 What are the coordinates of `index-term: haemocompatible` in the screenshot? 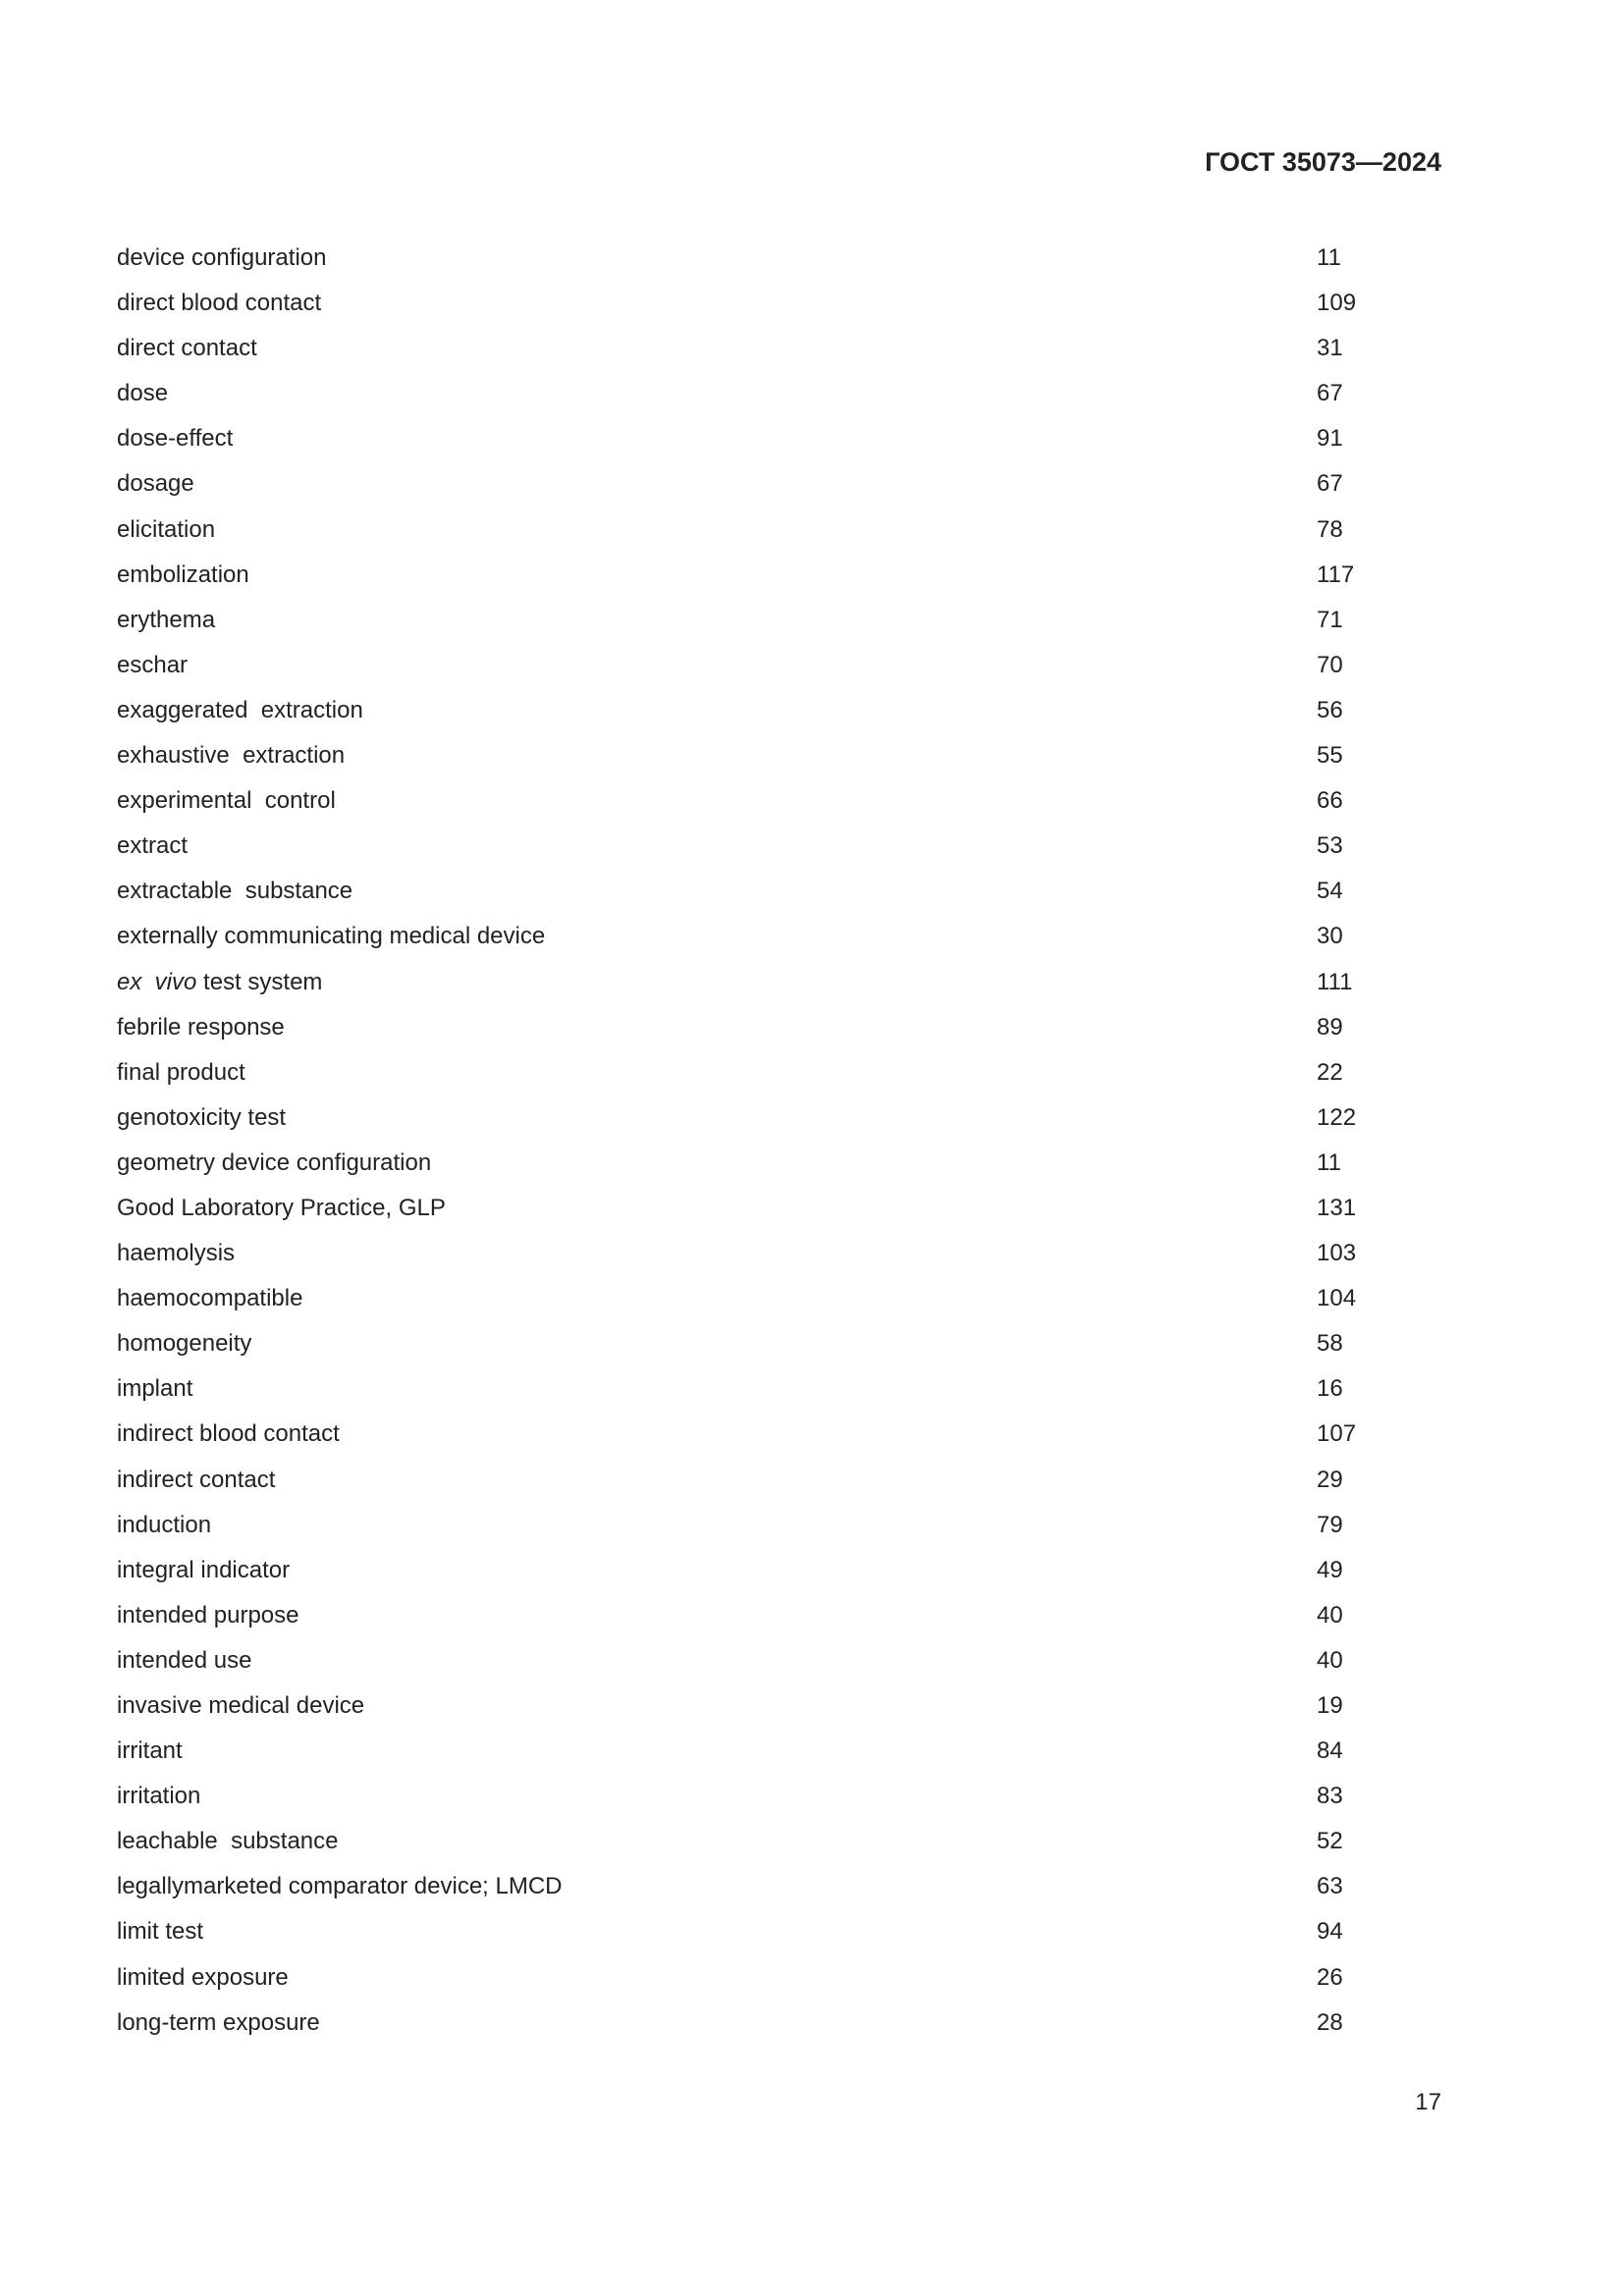 It's located at (209, 1299).